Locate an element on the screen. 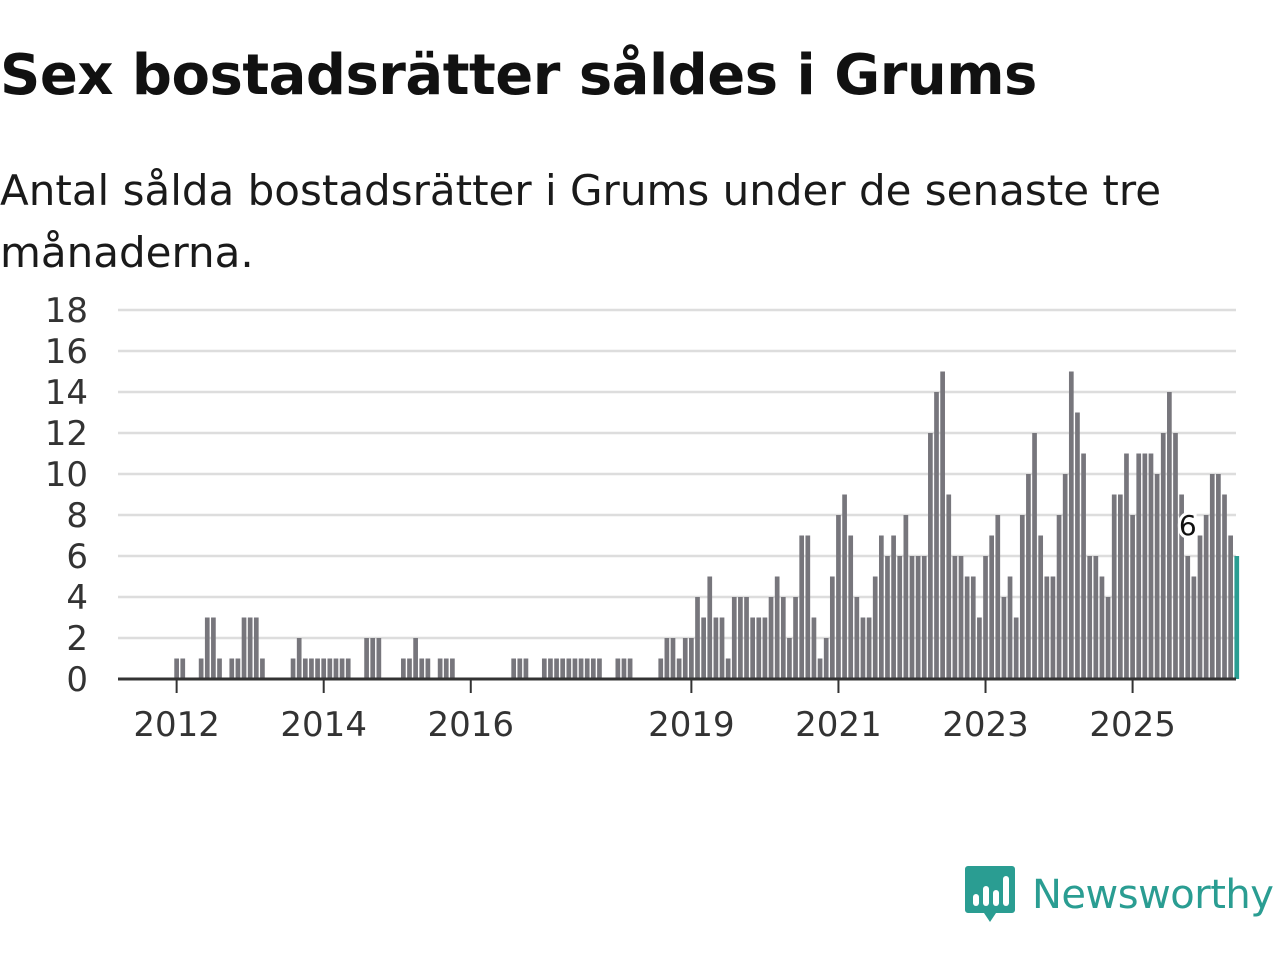 This screenshot has height=960, width=1280. x-tick-label: 2019 is located at coordinates (691, 725).